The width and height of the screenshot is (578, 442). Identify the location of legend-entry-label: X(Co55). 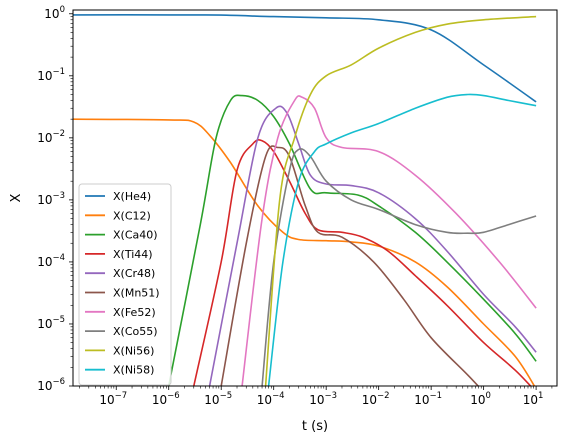
(135, 331).